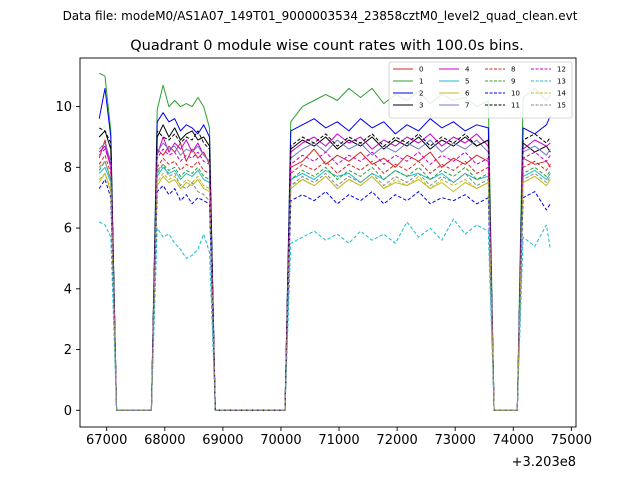 The height and width of the screenshot is (480, 640). I want to click on x-tick-label: 75000, so click(571, 440).